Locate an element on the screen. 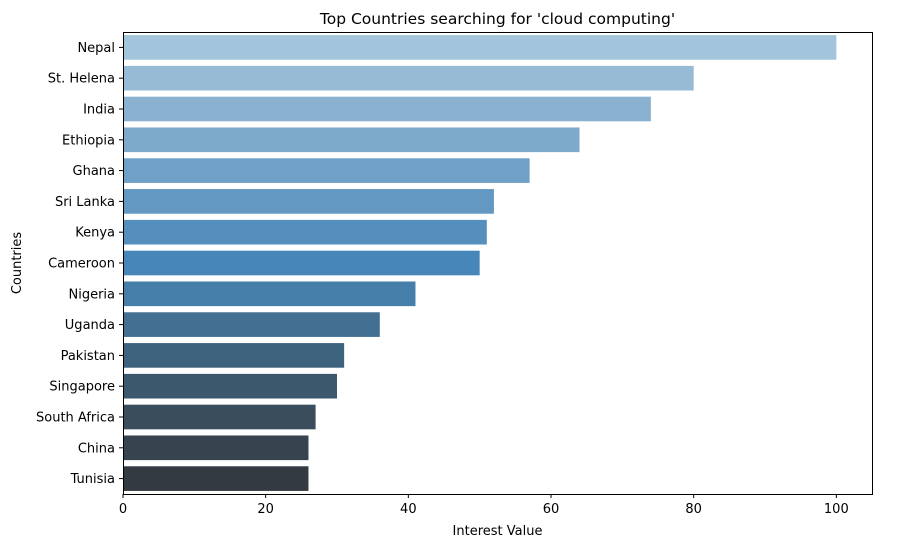  y-tick-label: Singapore is located at coordinates (82, 387).